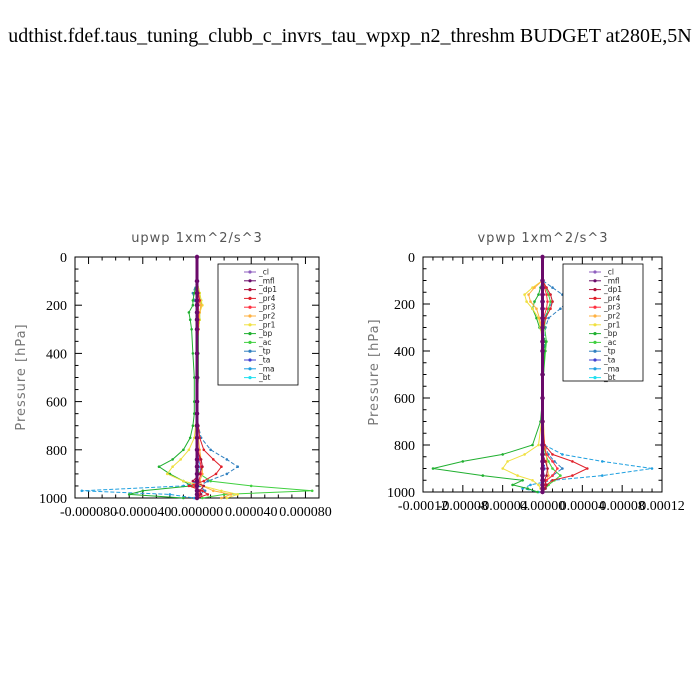 This screenshot has width=700, height=700. Describe the element at coordinates (612, 298) in the screenshot. I see `vpwp-legend-label-pr4: _pr4` at that location.